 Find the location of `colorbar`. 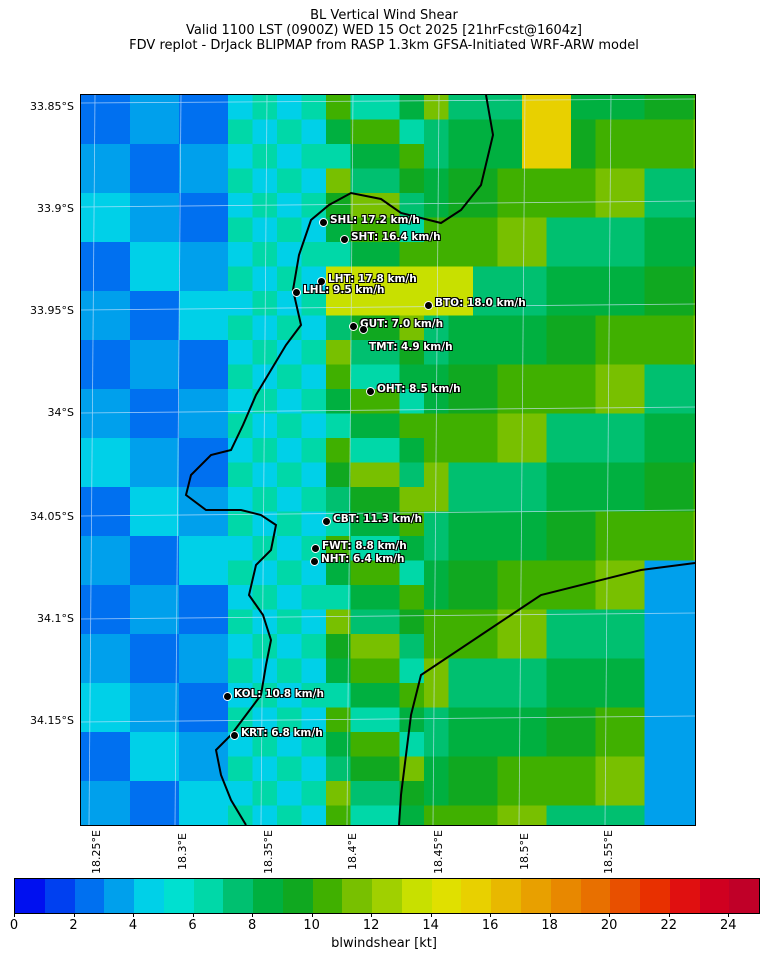

colorbar is located at coordinates (387, 896).